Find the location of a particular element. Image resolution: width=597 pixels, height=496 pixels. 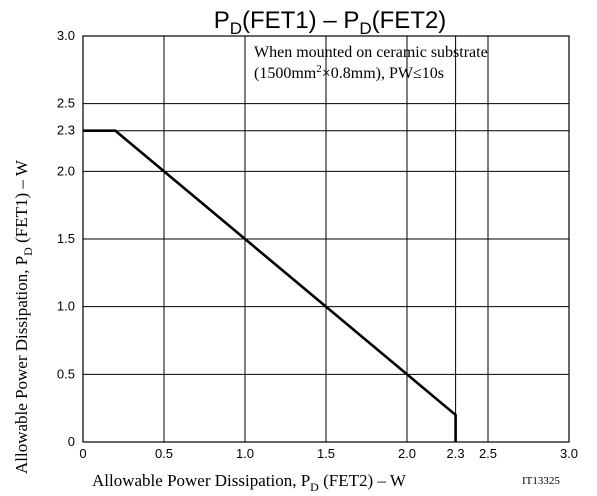

x-tick-label: 1.0 is located at coordinates (245, 453).